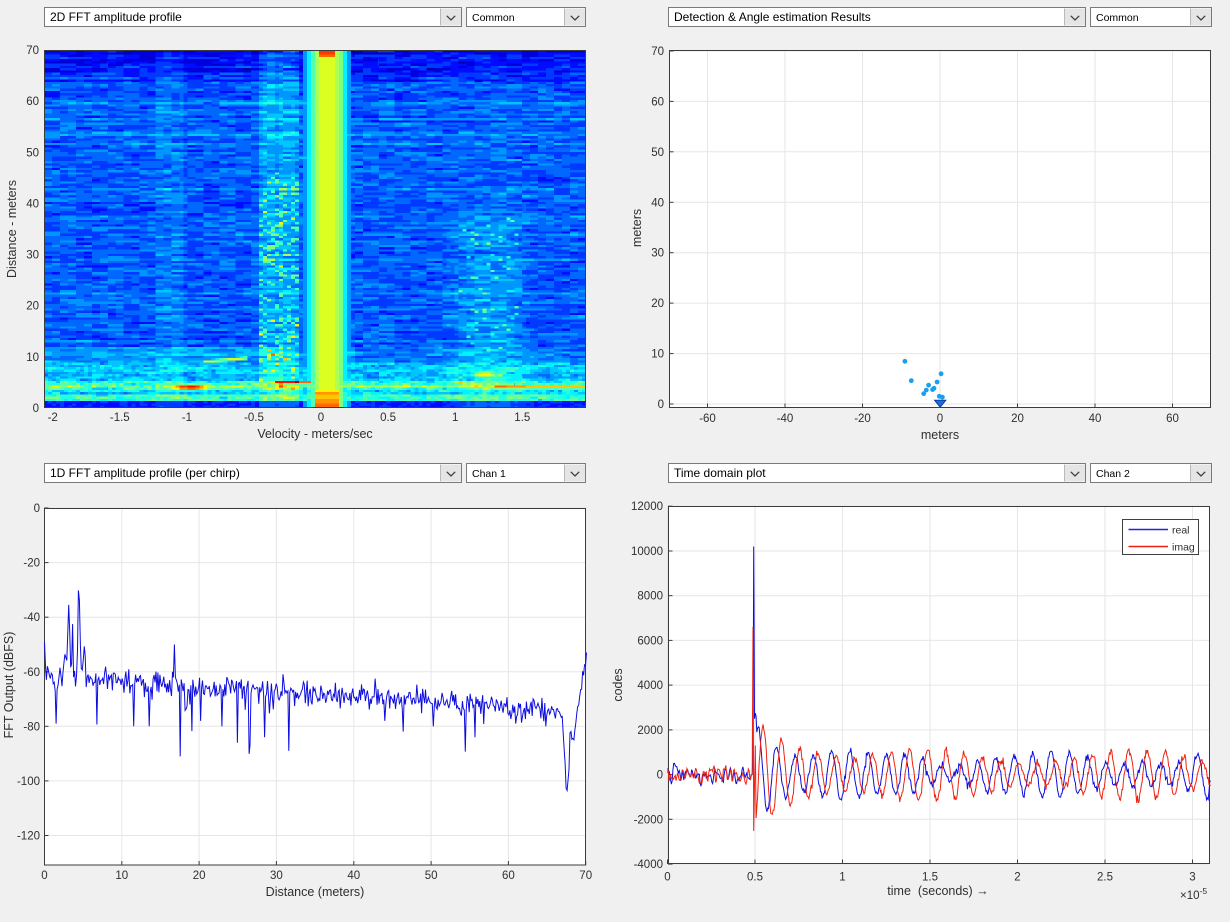 This screenshot has width=1230, height=922. Describe the element at coordinates (315, 892) in the screenshot. I see `svg-text: Distance (meters)` at that location.